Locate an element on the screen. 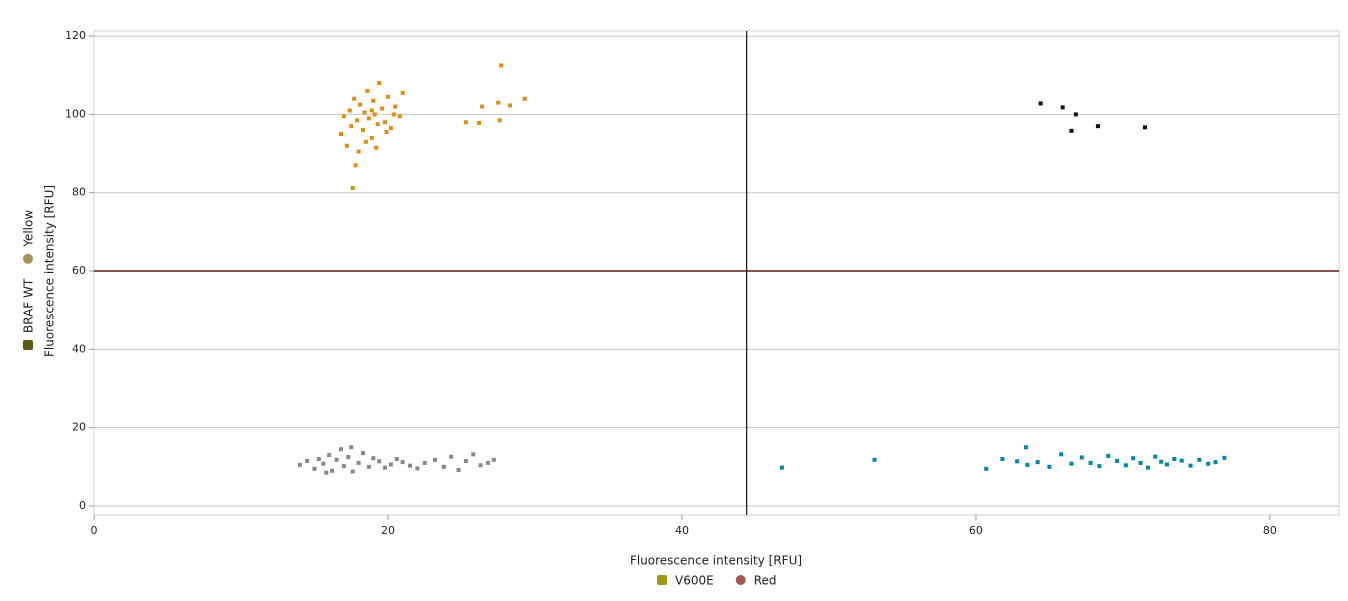  x-axis-label: Fluorescence intensity [RFU] is located at coordinates (716, 561).